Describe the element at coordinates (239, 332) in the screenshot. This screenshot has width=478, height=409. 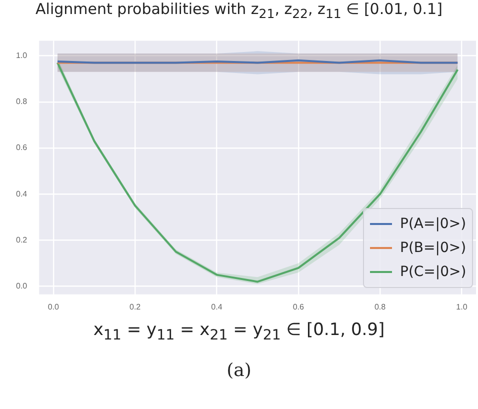
I see `text: x$_{11}$ = y$_{11}$ = x$_{21}$ = y$_{21}$ ∈ [0.1, 0.9]` at that location.